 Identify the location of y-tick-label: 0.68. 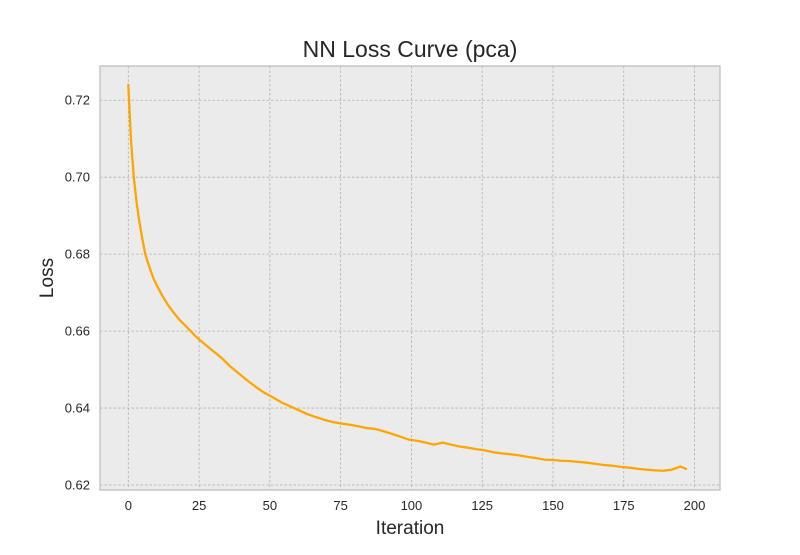
(77, 254).